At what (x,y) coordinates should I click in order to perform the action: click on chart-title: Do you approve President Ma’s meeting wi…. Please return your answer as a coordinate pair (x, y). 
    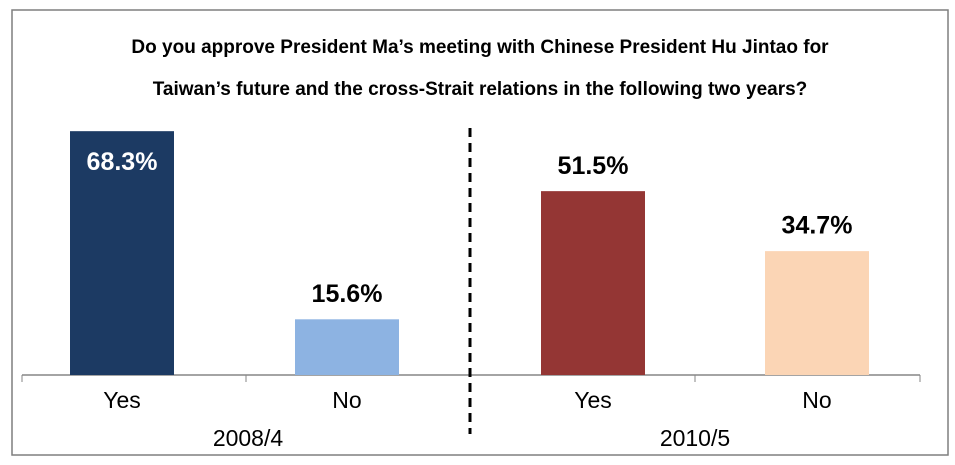
    Looking at the image, I should click on (480, 47).